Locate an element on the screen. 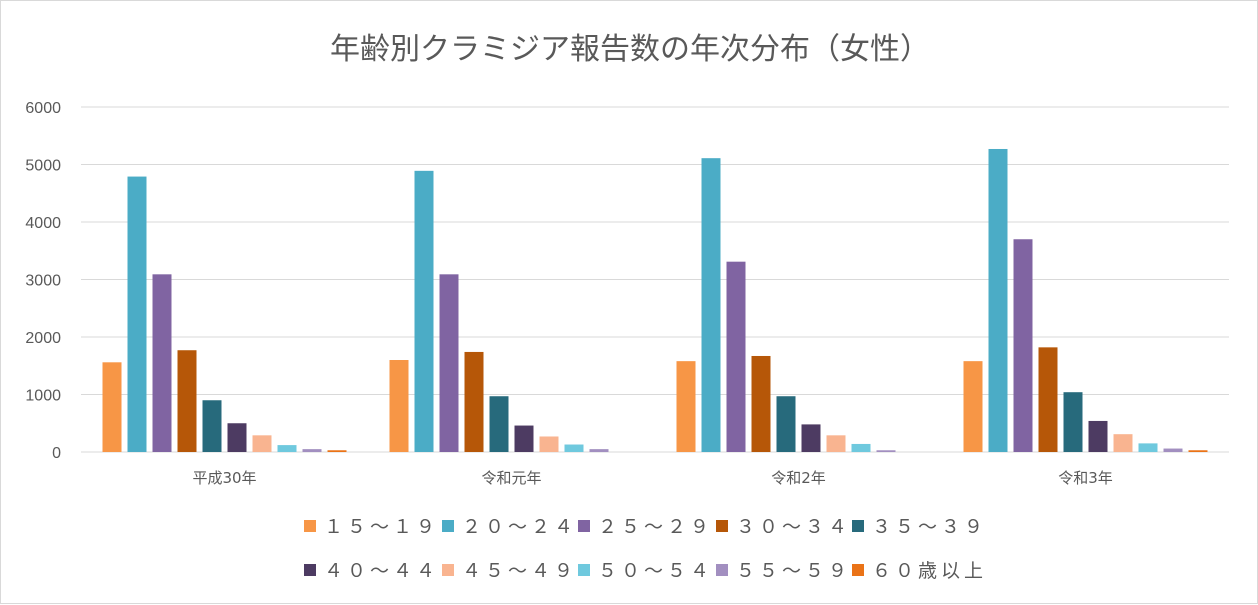  legend-label: １５～１９ is located at coordinates (381, 527).